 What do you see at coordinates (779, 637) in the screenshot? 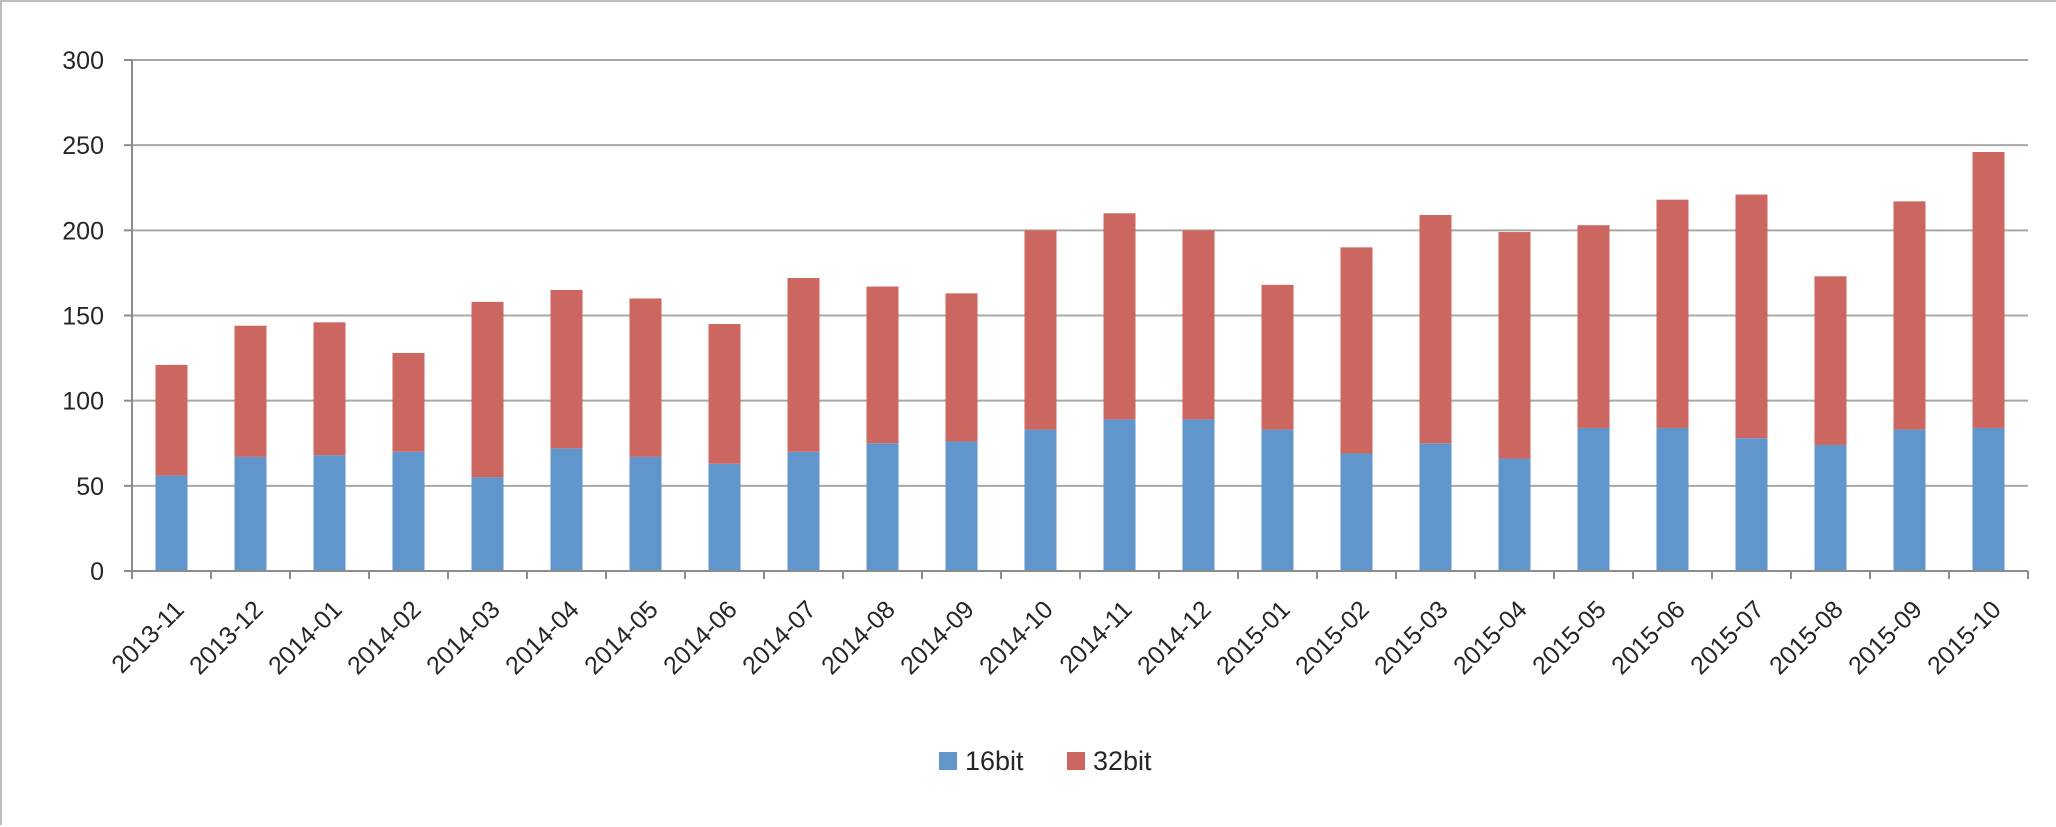
I see `x-tick-label: 2014-07` at bounding box center [779, 637].